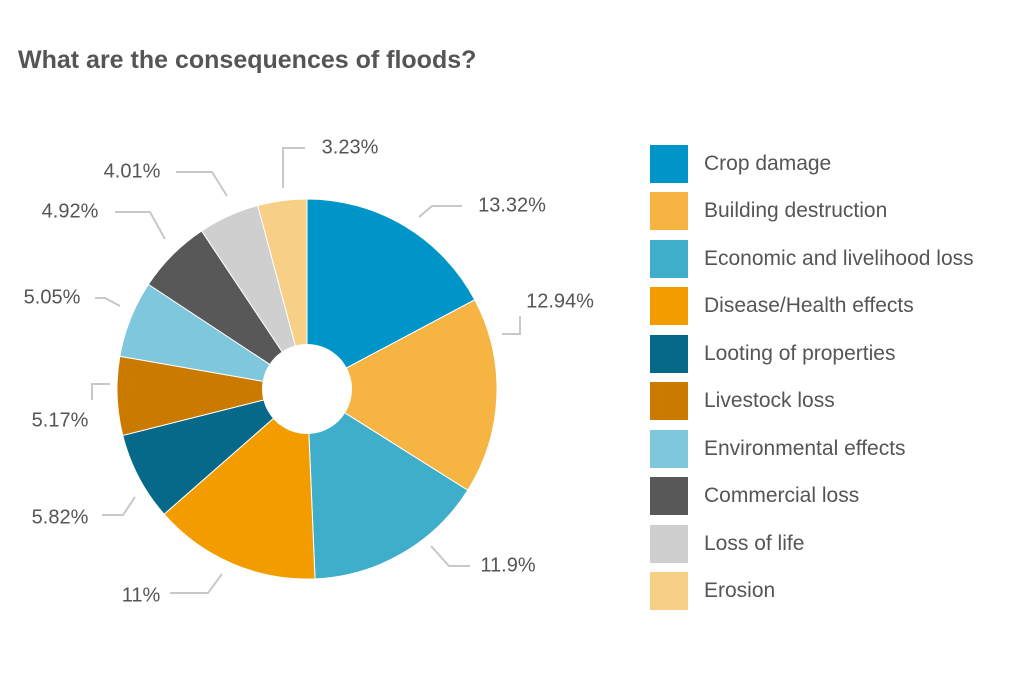 The height and width of the screenshot is (676, 1024). I want to click on legend-item-livestock-loss: Livestock loss, so click(812, 402).